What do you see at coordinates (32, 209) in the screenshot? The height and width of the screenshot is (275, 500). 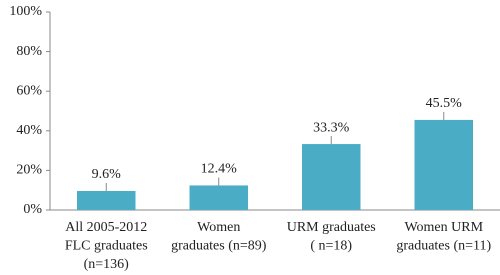 I see `y-tick-label: 0%` at bounding box center [32, 209].